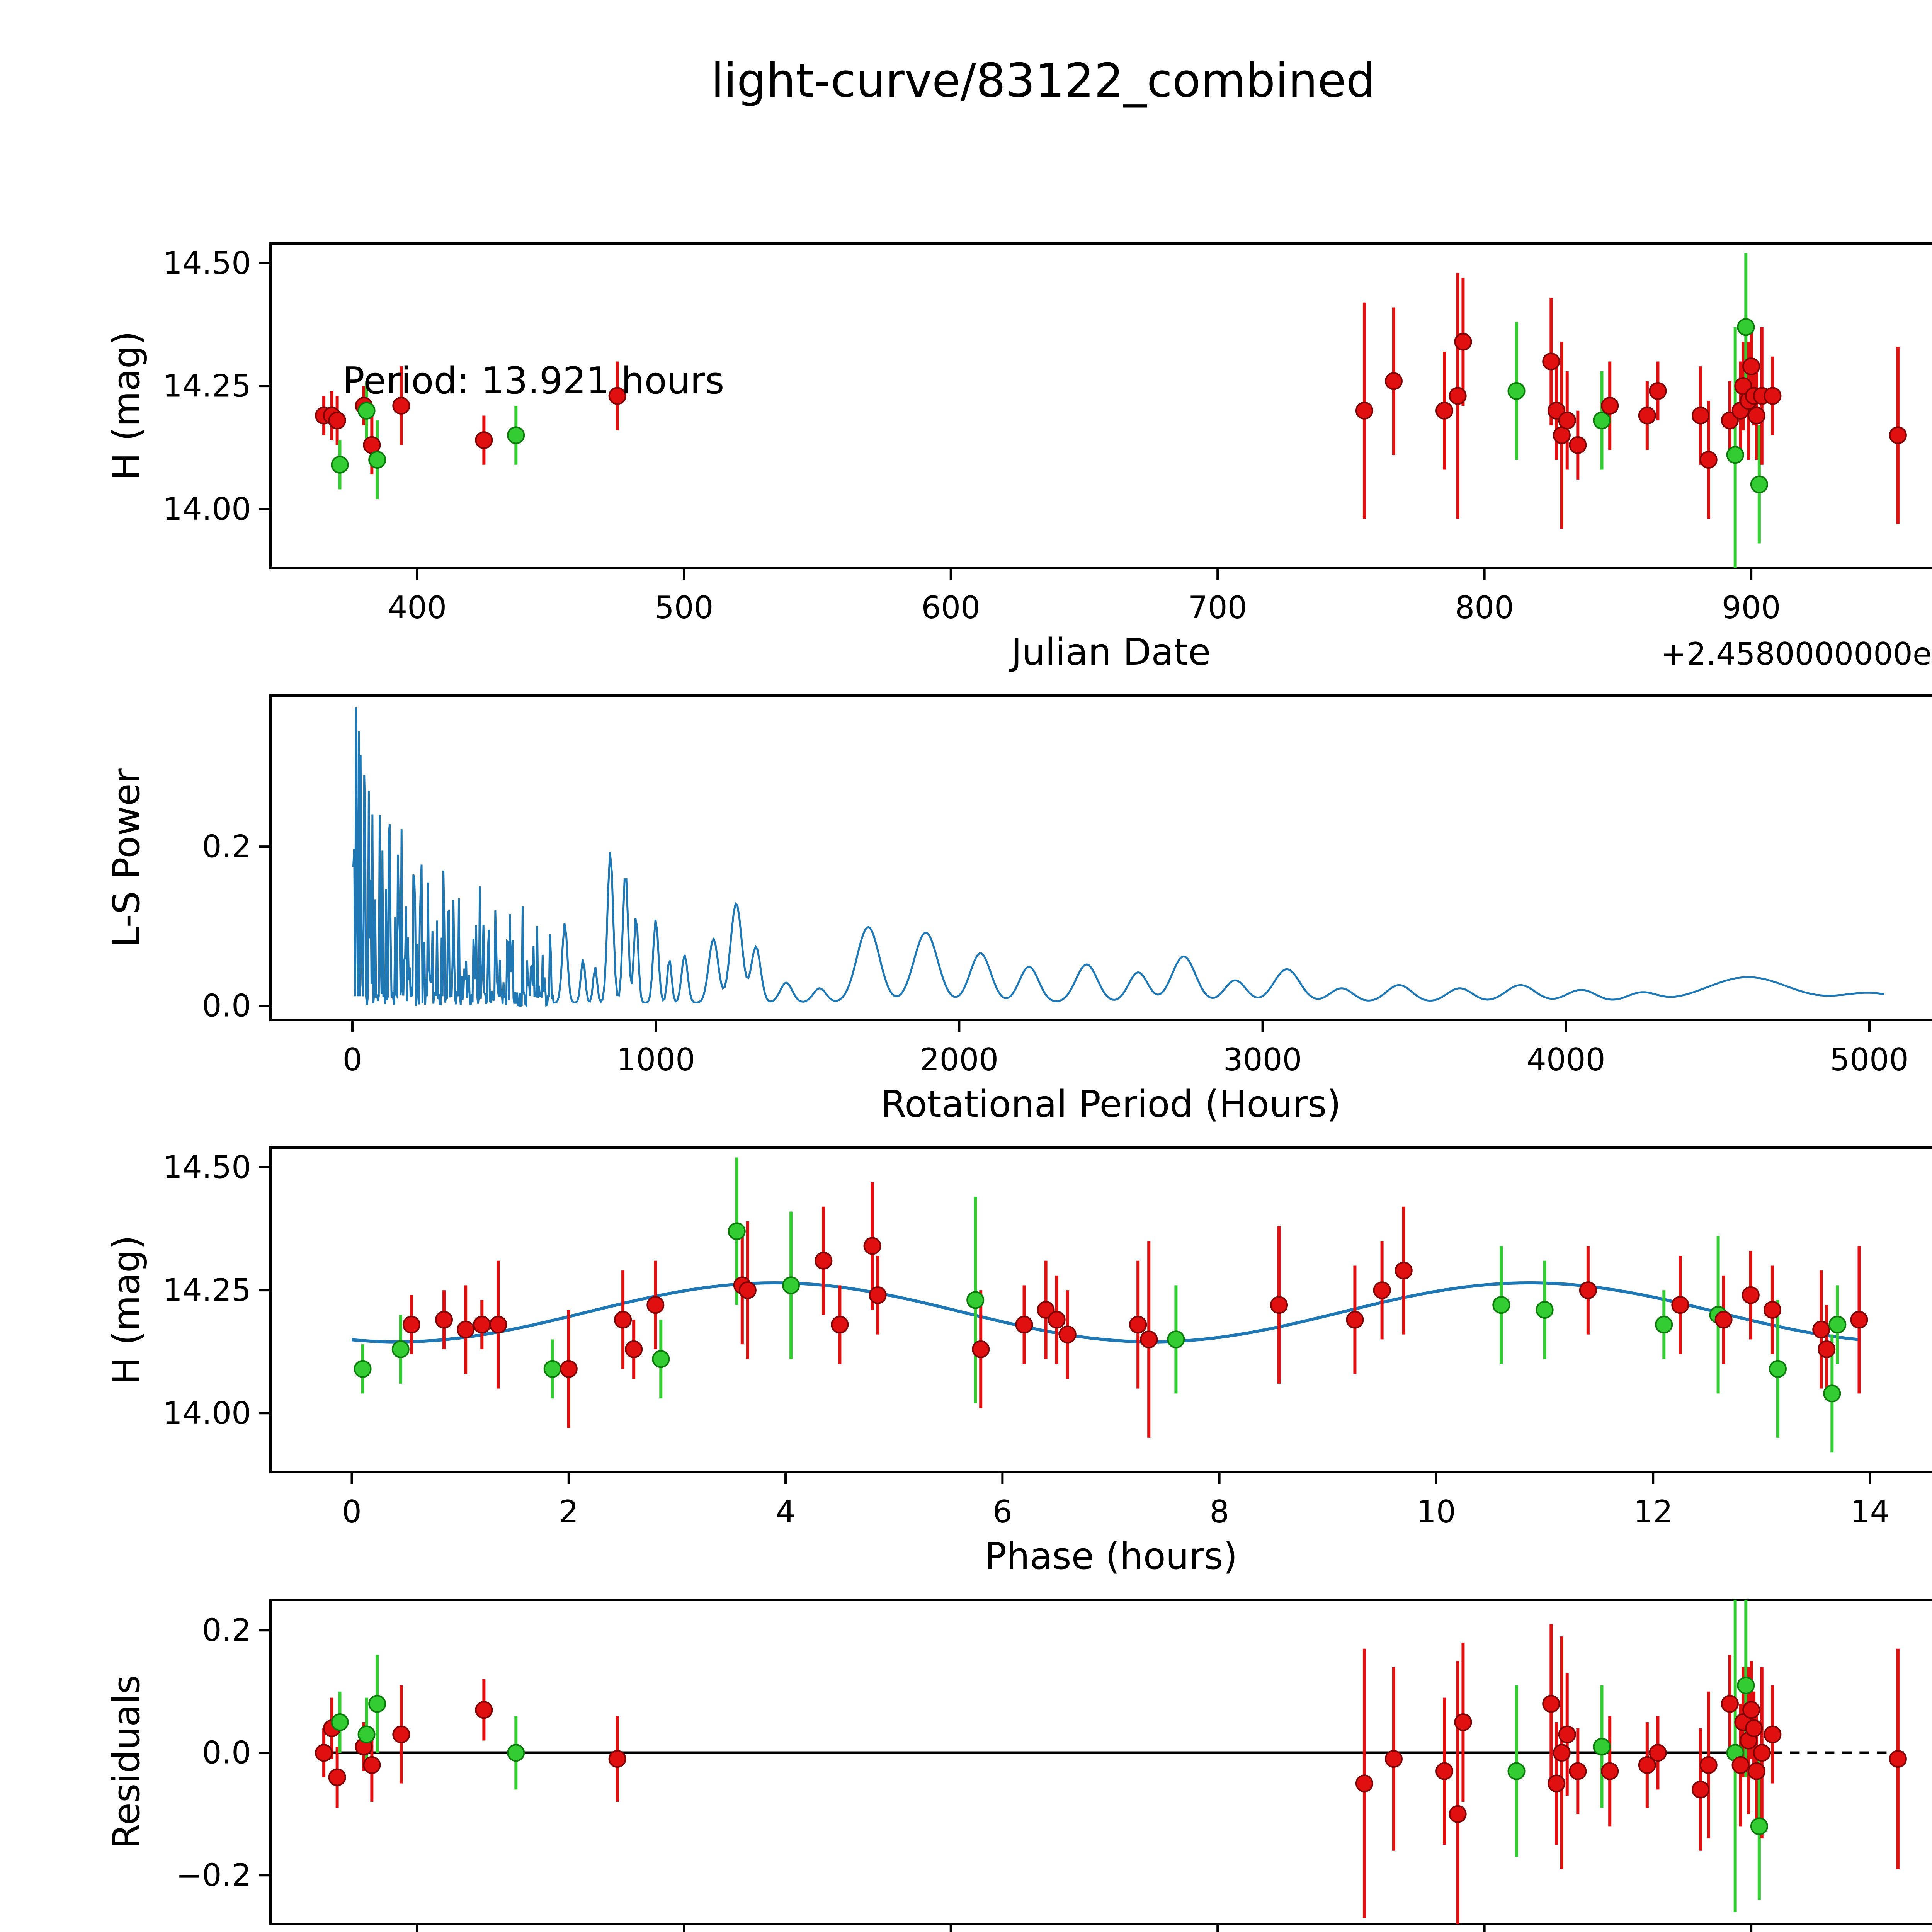  What do you see at coordinates (1043, 81) in the screenshot?
I see `figure-title: light-curve/83122_combined` at bounding box center [1043, 81].